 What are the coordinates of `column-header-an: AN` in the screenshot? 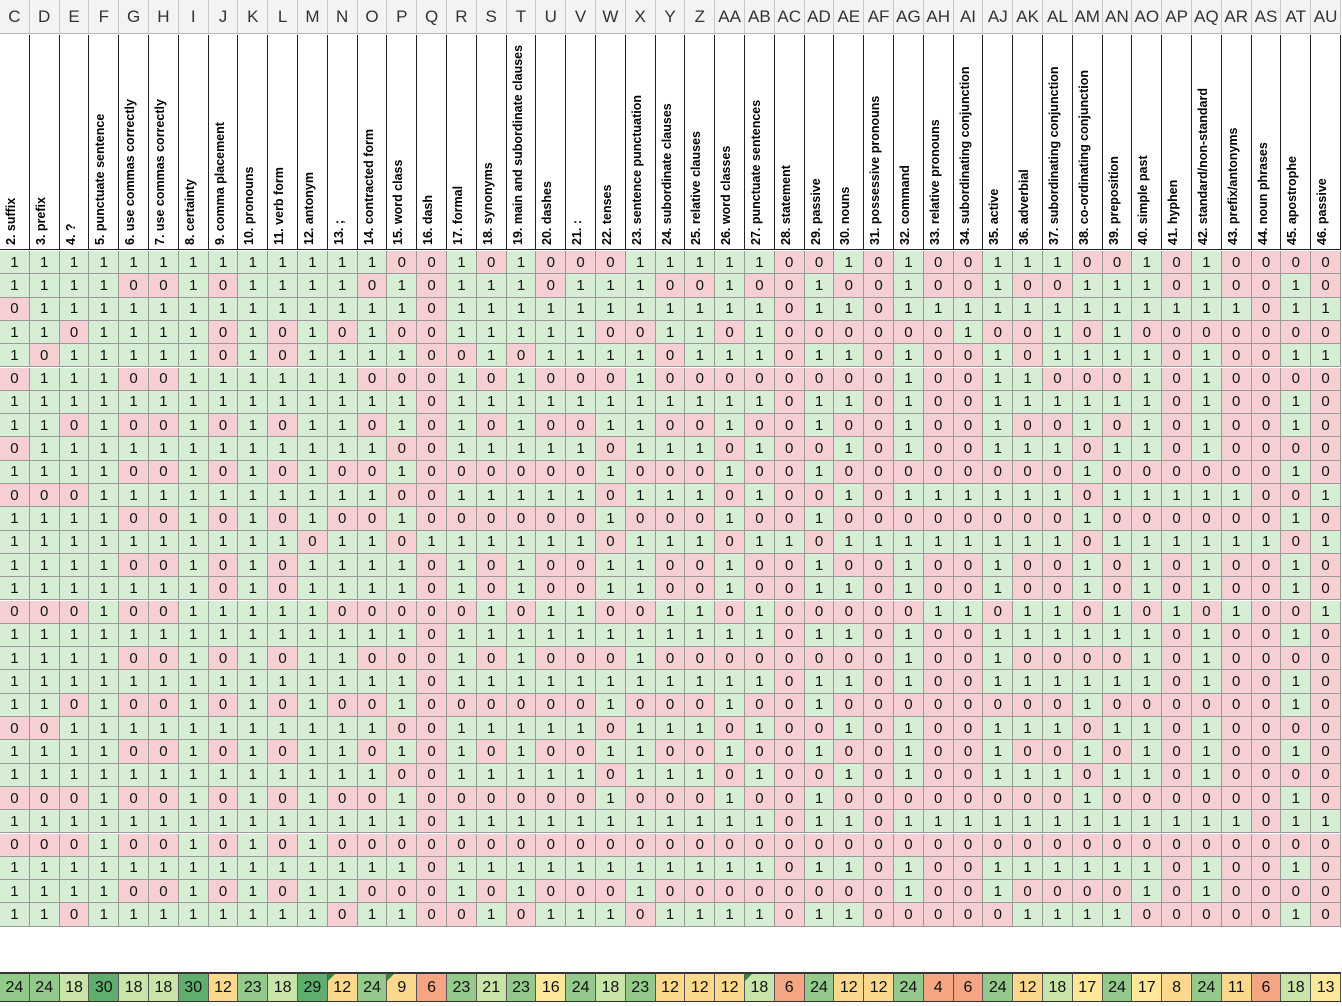 It's located at (1117, 17).